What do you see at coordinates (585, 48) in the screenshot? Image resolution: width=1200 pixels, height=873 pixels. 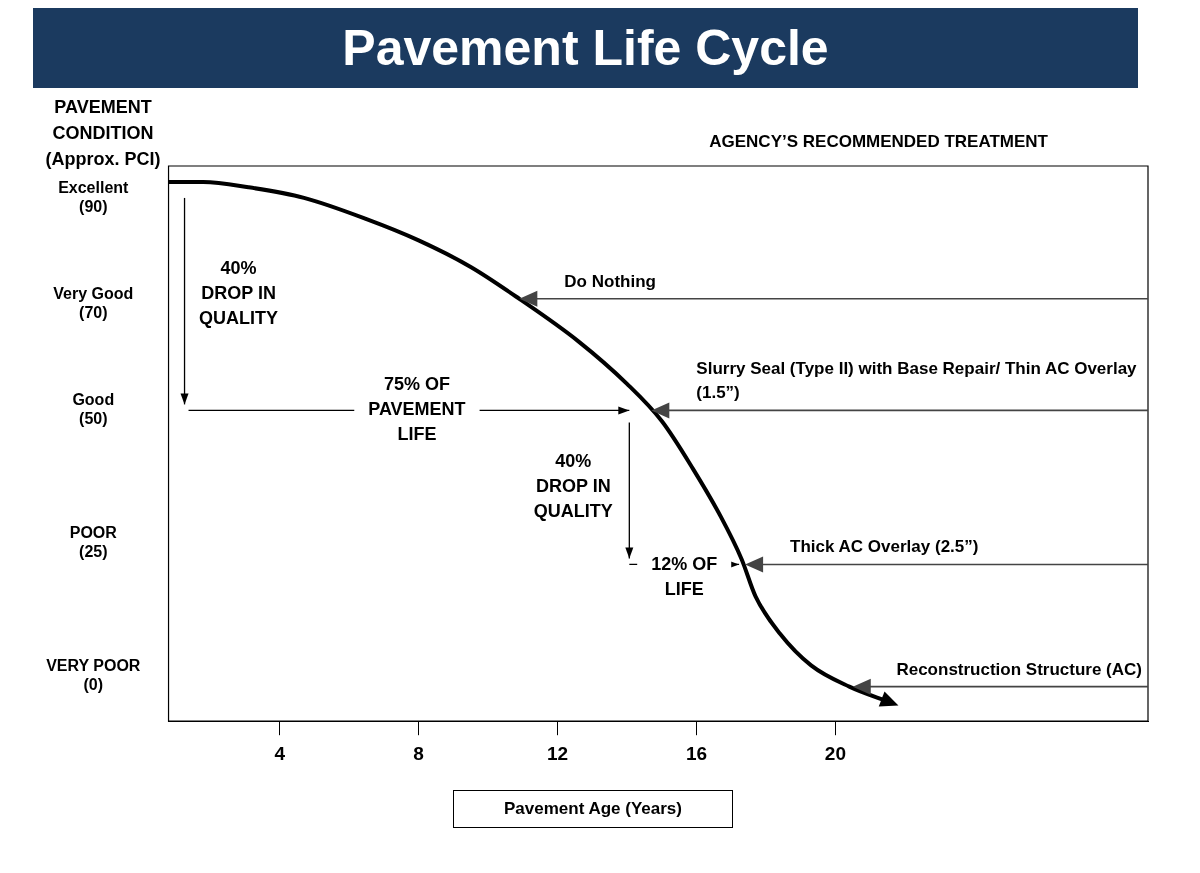 I see `chart-title: Pavement Life Cycle` at bounding box center [585, 48].